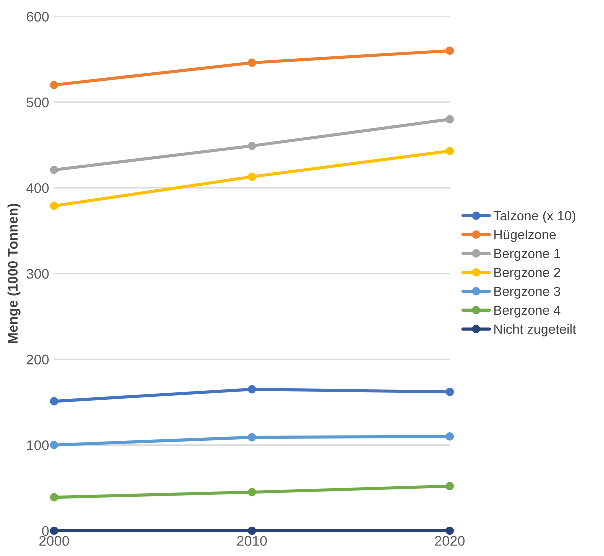 The image size is (604, 556). I want to click on x-tick-label: 2010, so click(252, 541).